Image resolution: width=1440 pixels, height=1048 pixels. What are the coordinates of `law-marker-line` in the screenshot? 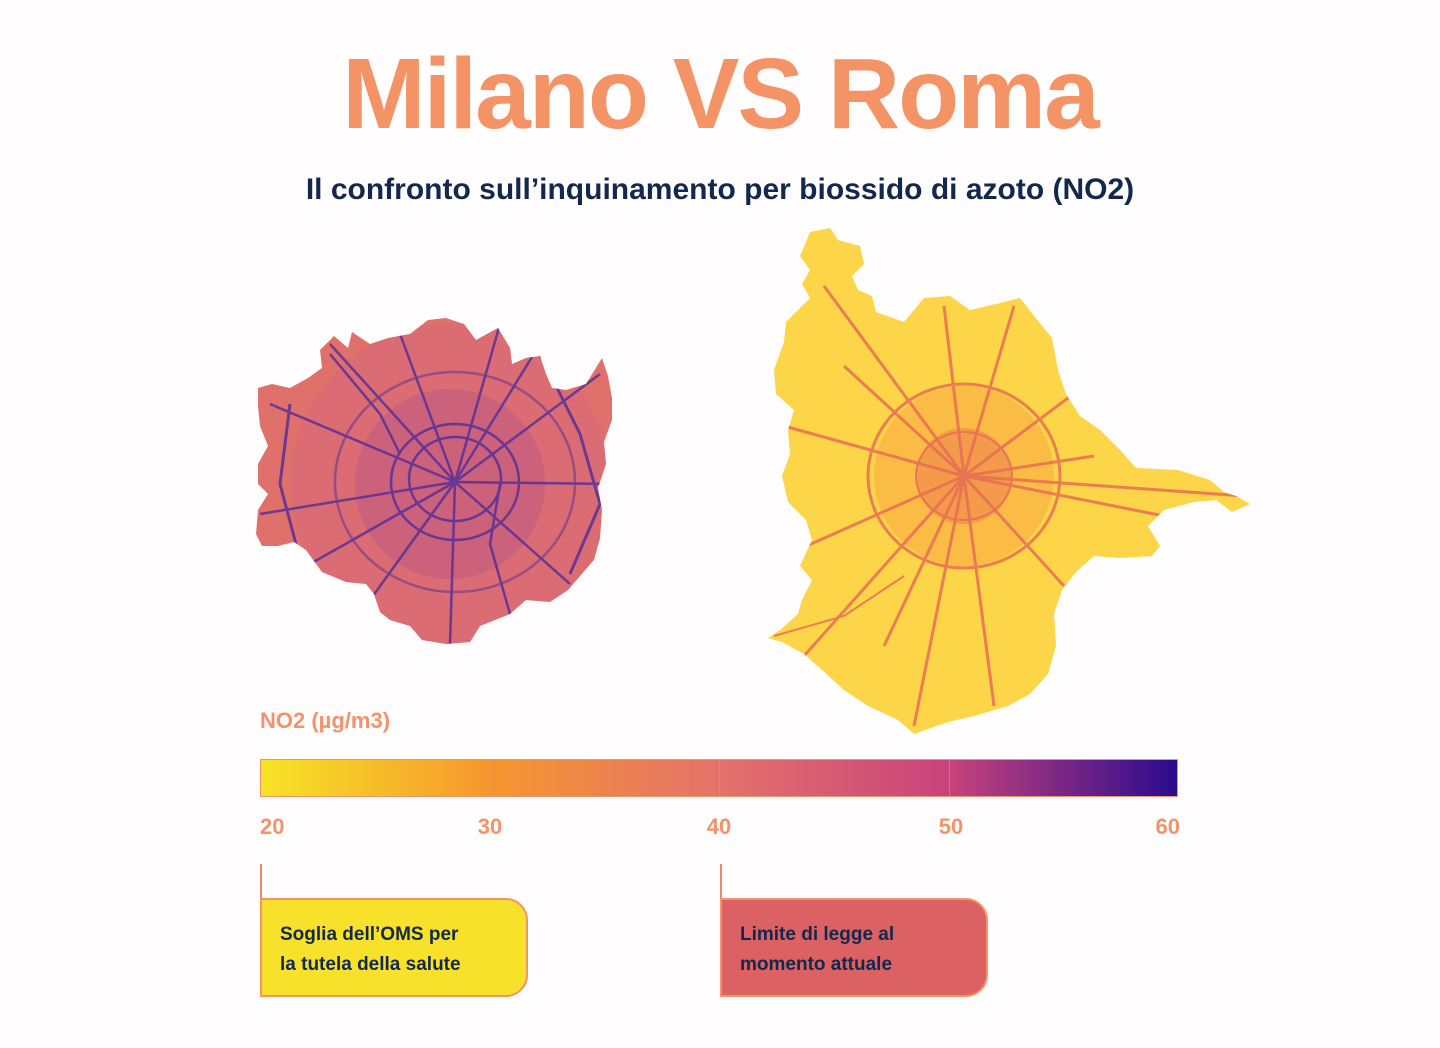 It's located at (721, 881).